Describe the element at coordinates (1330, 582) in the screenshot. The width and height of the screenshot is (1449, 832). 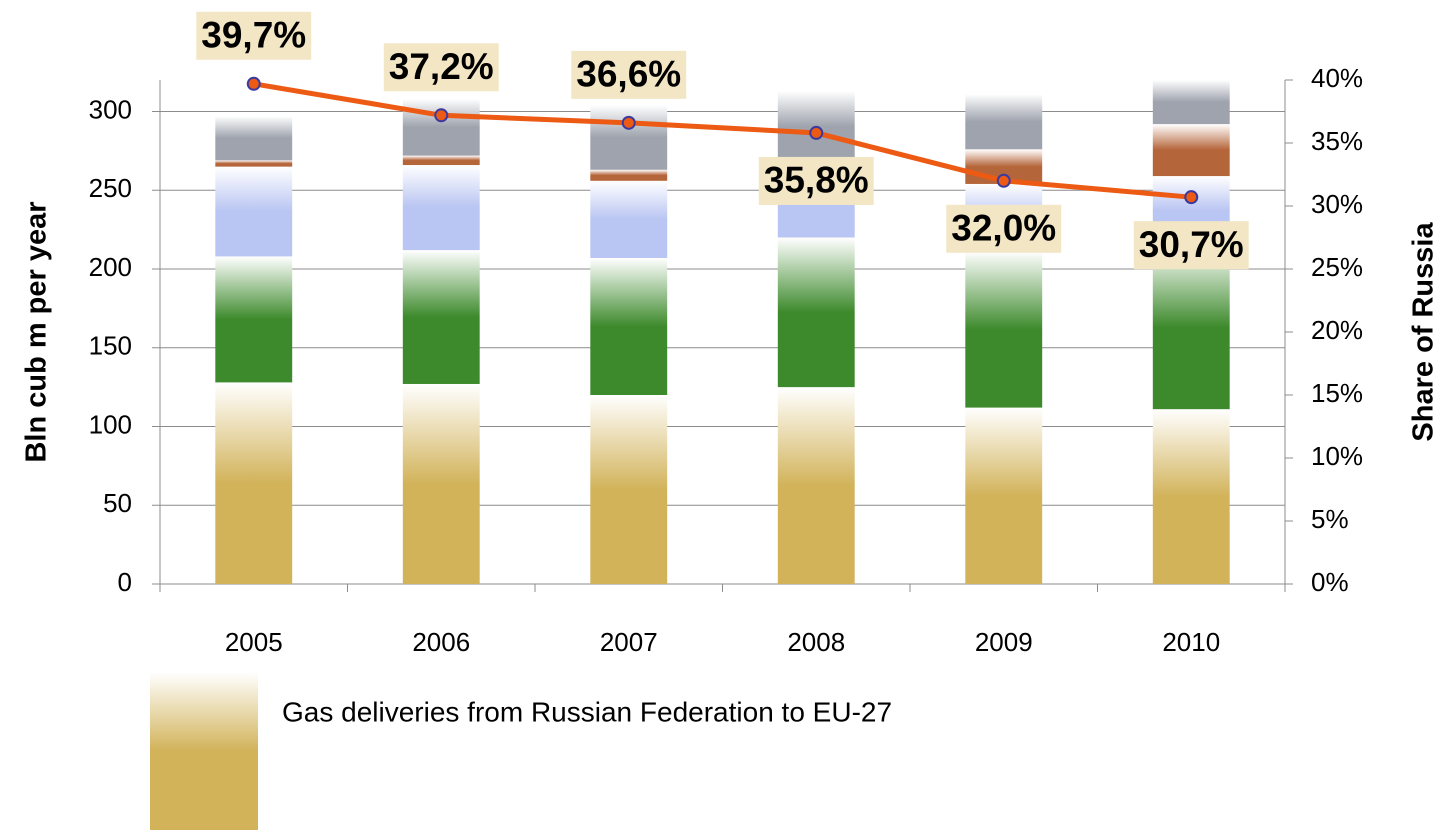
I see `y2-tick-label: 0%` at that location.